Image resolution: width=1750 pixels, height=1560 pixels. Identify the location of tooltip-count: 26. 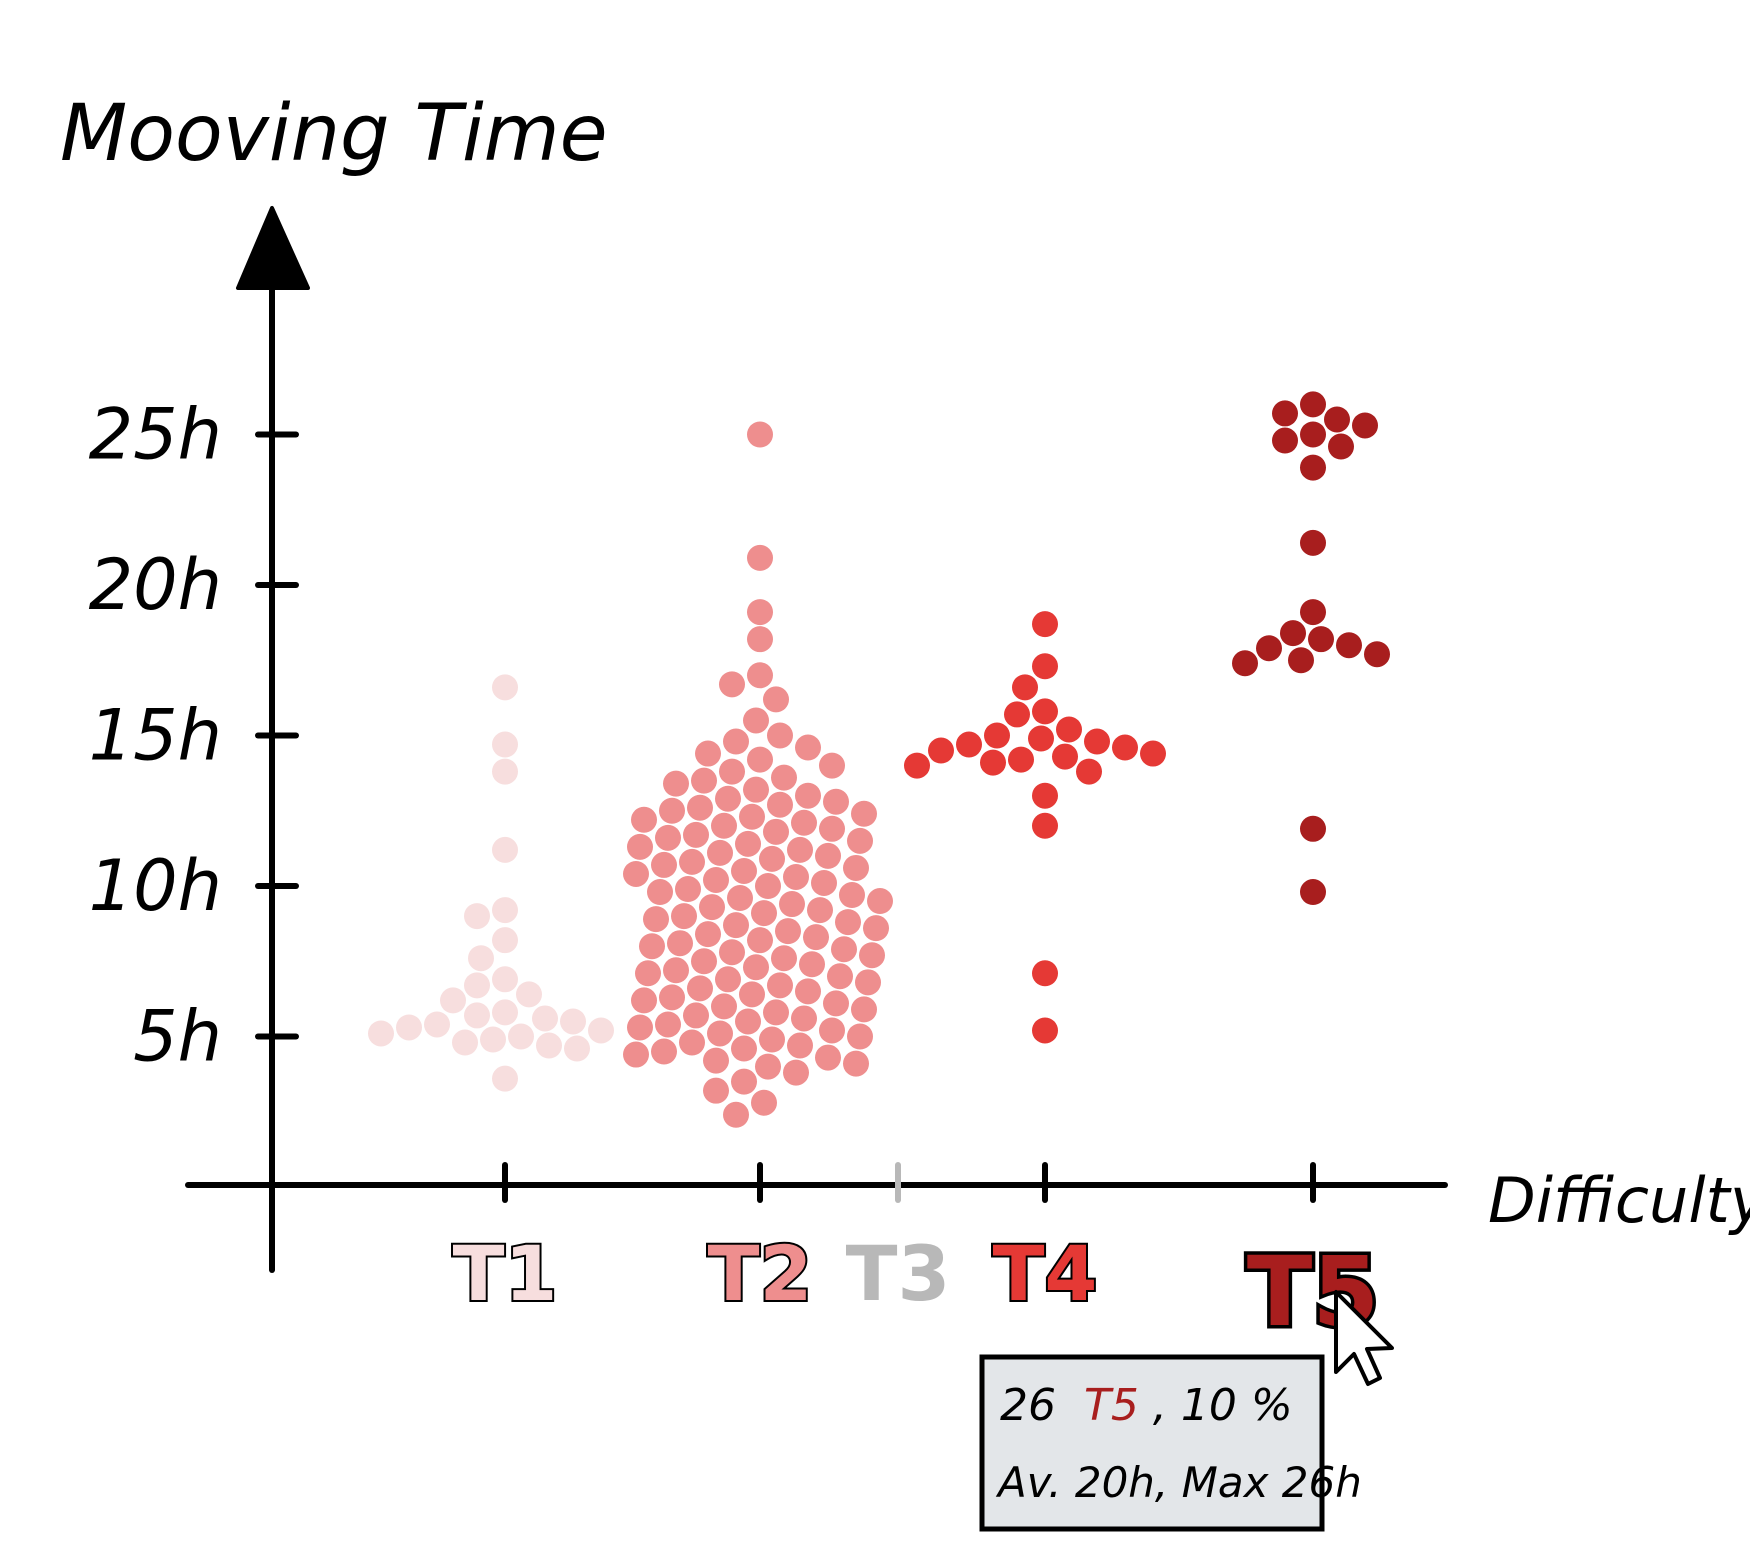
(1028, 1405).